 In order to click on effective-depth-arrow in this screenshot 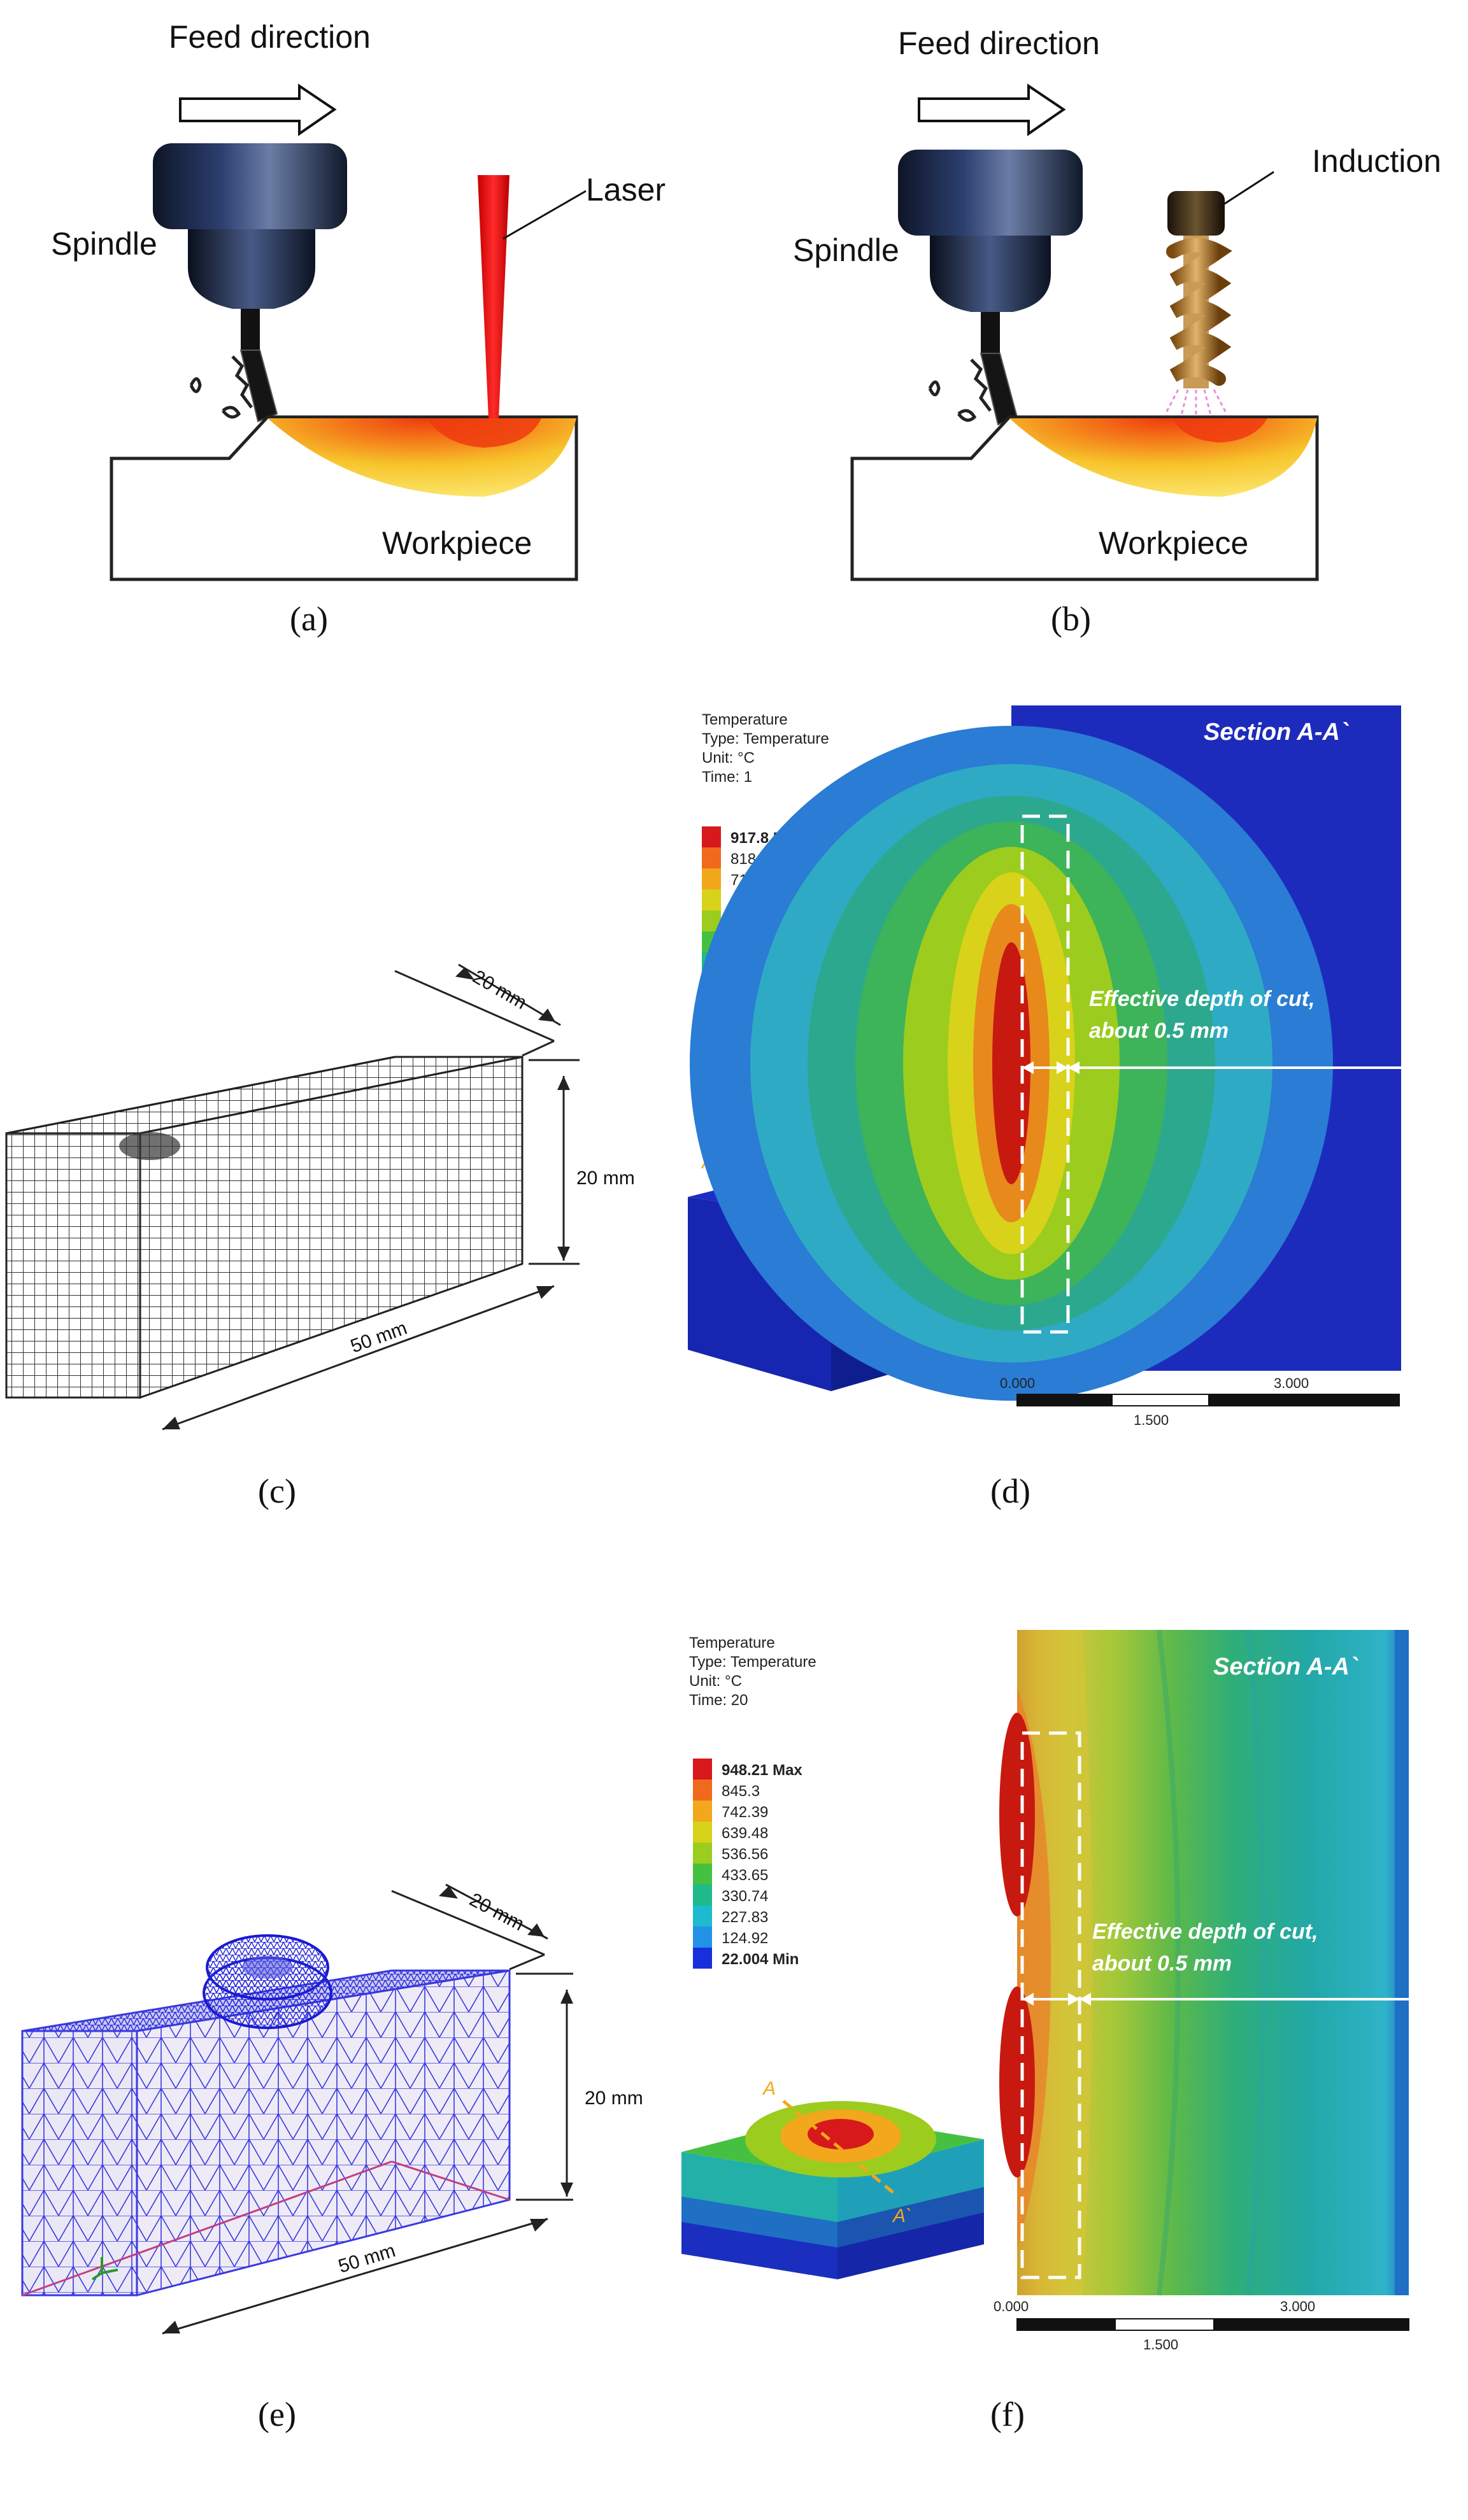, I will do `click(1215, 1999)`.